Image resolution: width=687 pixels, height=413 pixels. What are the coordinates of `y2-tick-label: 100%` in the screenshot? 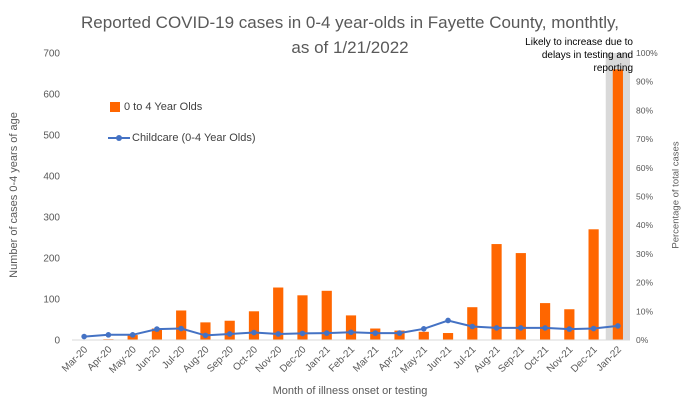 It's located at (647, 53).